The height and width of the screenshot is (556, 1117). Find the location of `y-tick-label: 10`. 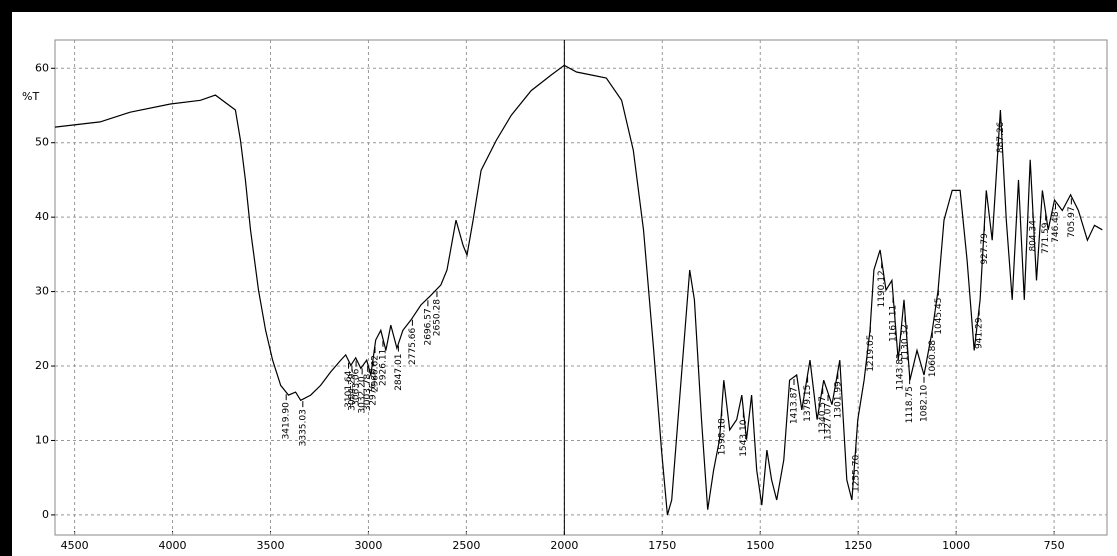

y-tick-label: 10 is located at coordinates (42, 439).